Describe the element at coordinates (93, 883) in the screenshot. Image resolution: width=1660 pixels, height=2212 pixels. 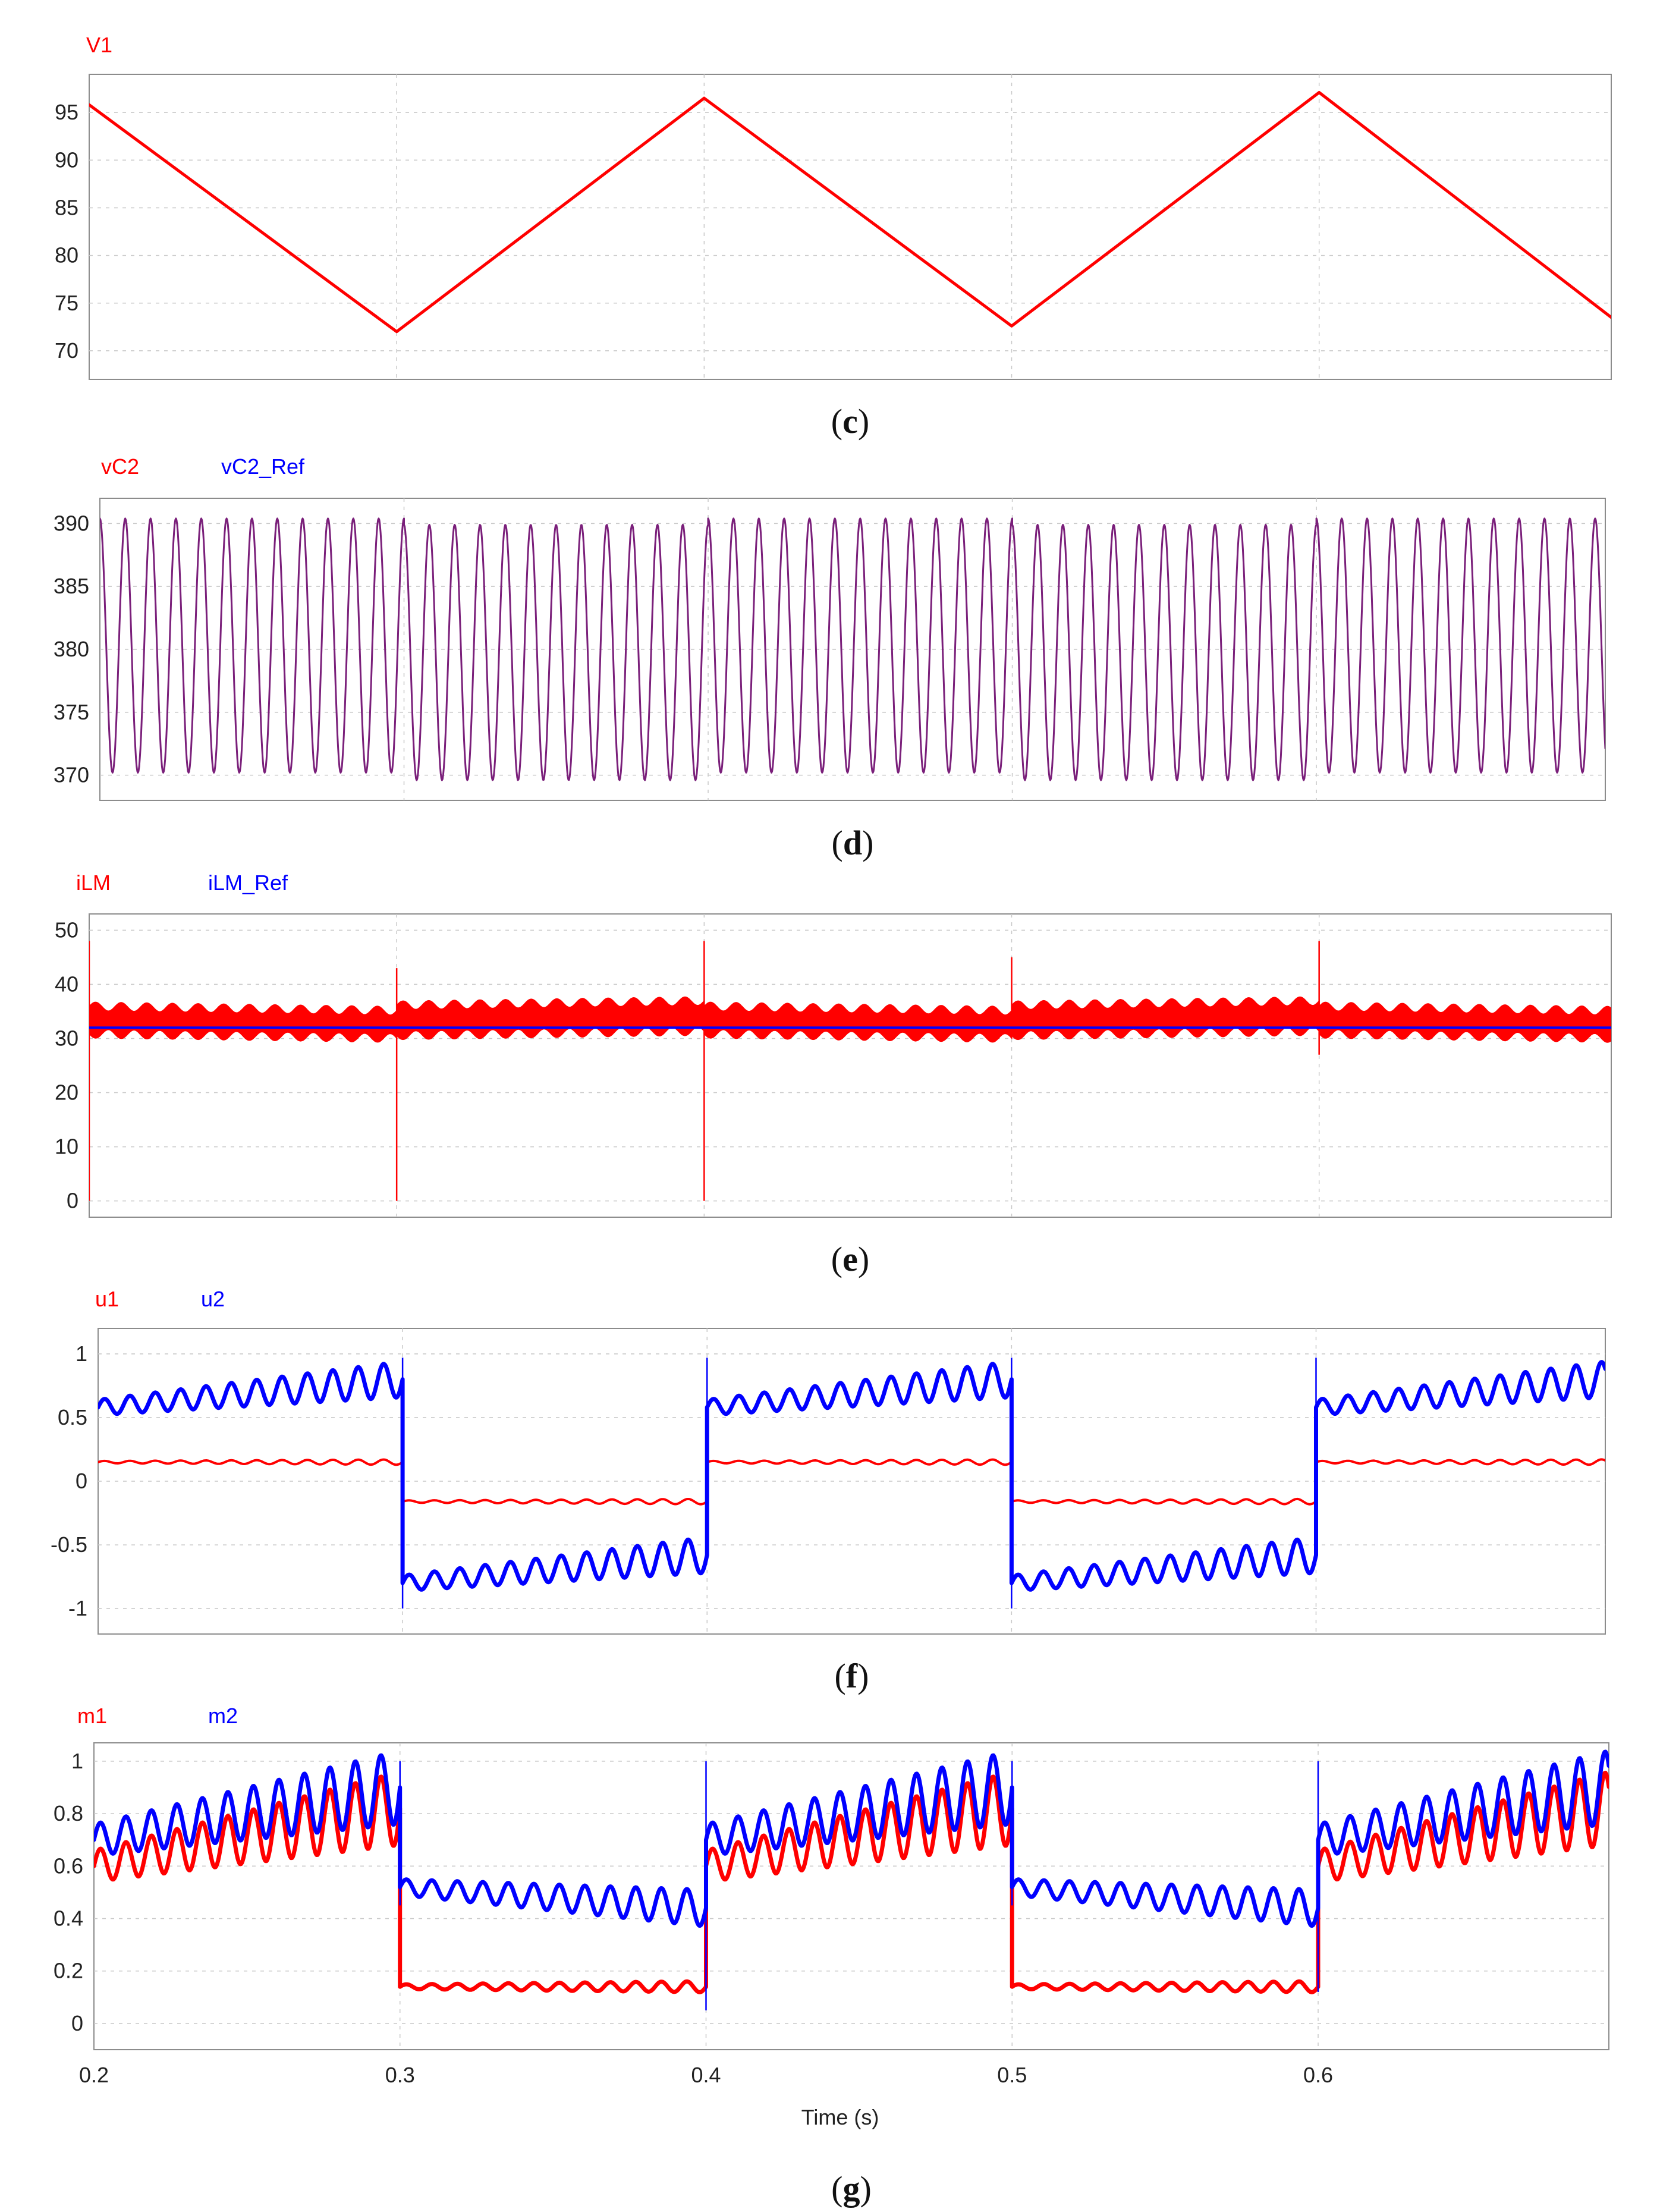
I see `legend-iLM: iLM` at that location.